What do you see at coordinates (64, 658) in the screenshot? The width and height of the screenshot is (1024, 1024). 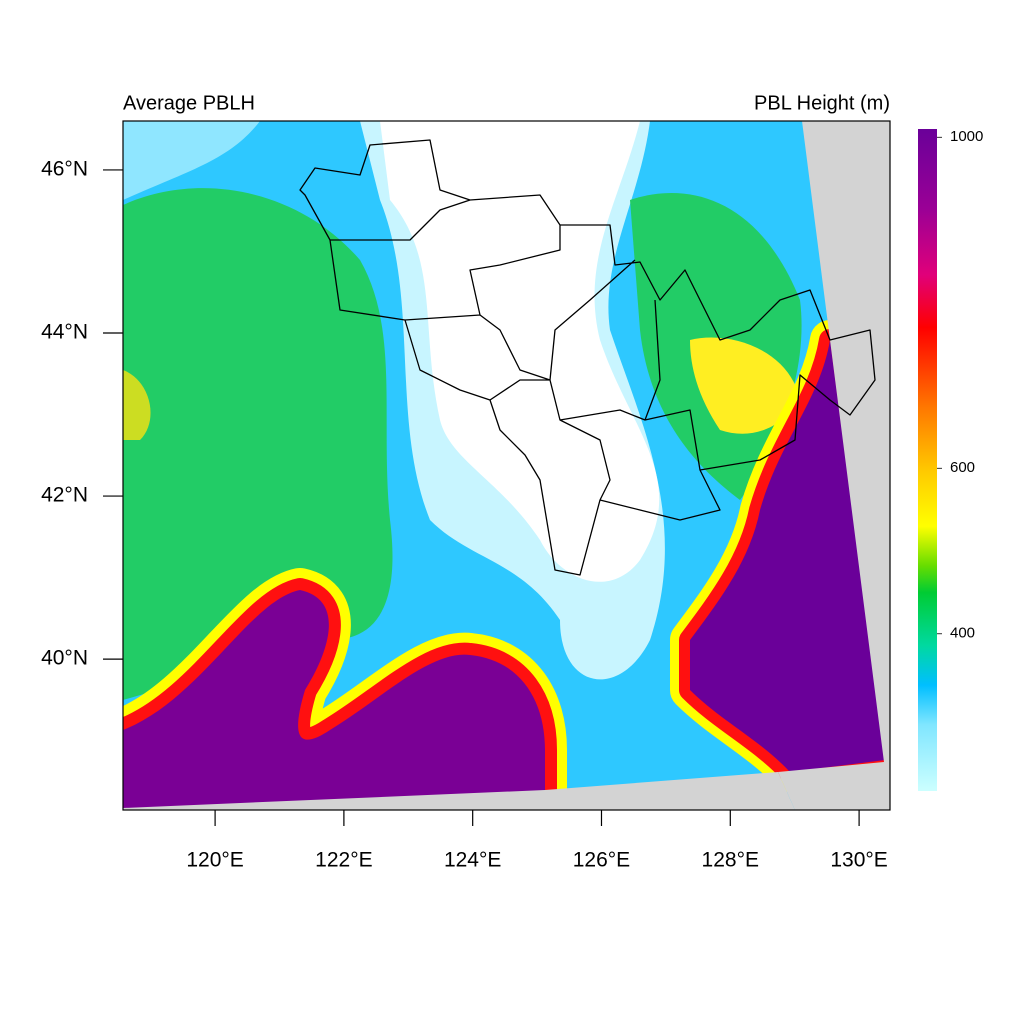 I see `y-tick-label: 40°N` at bounding box center [64, 658].